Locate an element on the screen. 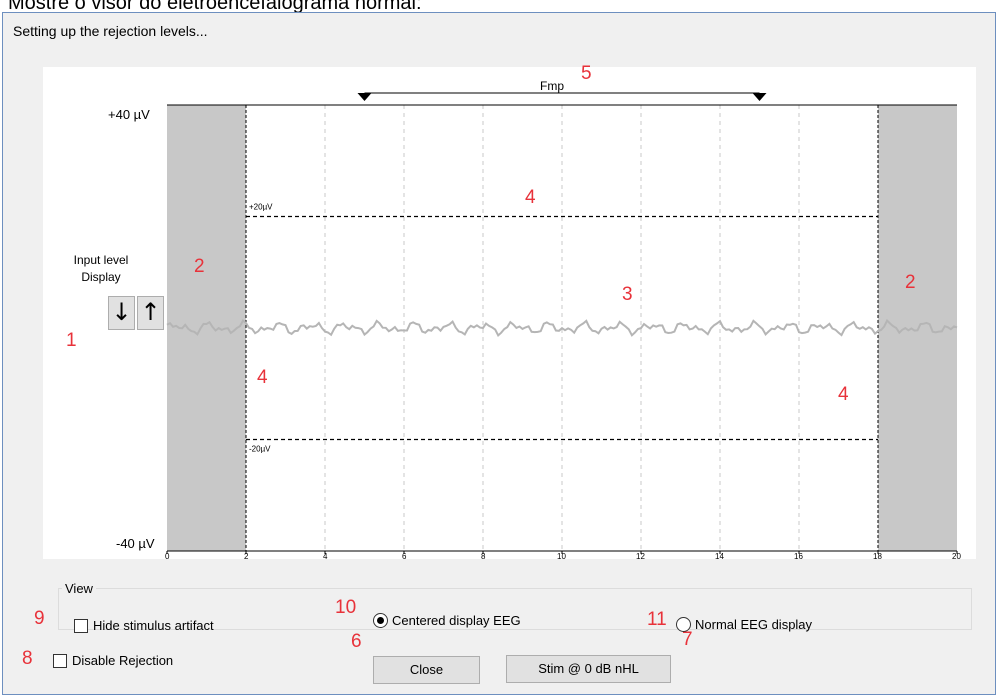 This screenshot has width=998, height=695. marker-10: 10 is located at coordinates (346, 607).